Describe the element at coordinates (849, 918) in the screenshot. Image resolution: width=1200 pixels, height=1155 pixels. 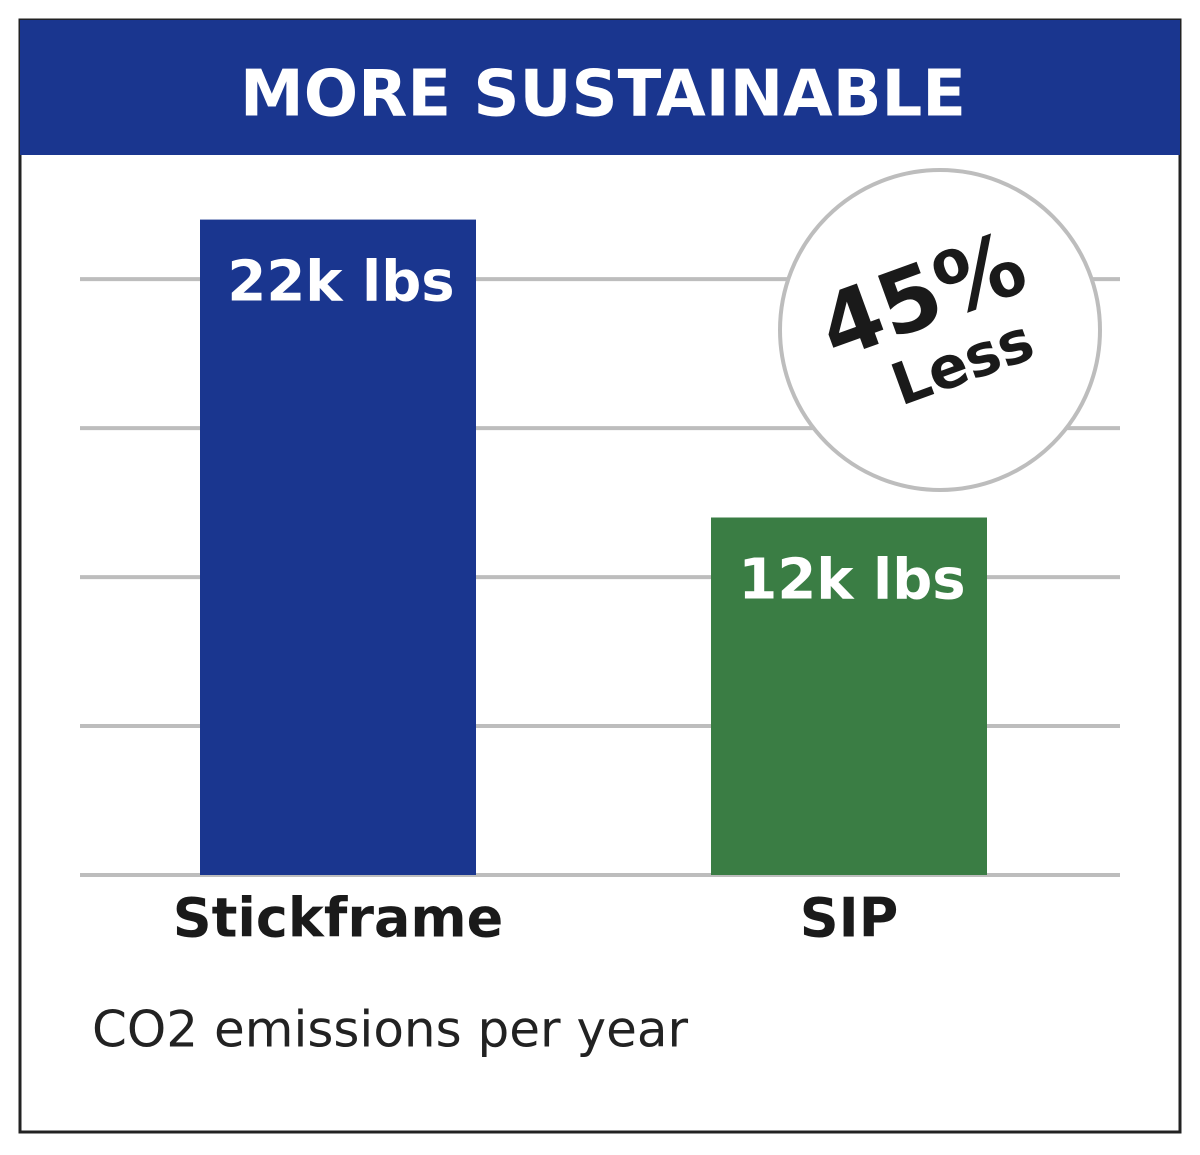
I see `x-tick-label: SIP` at that location.